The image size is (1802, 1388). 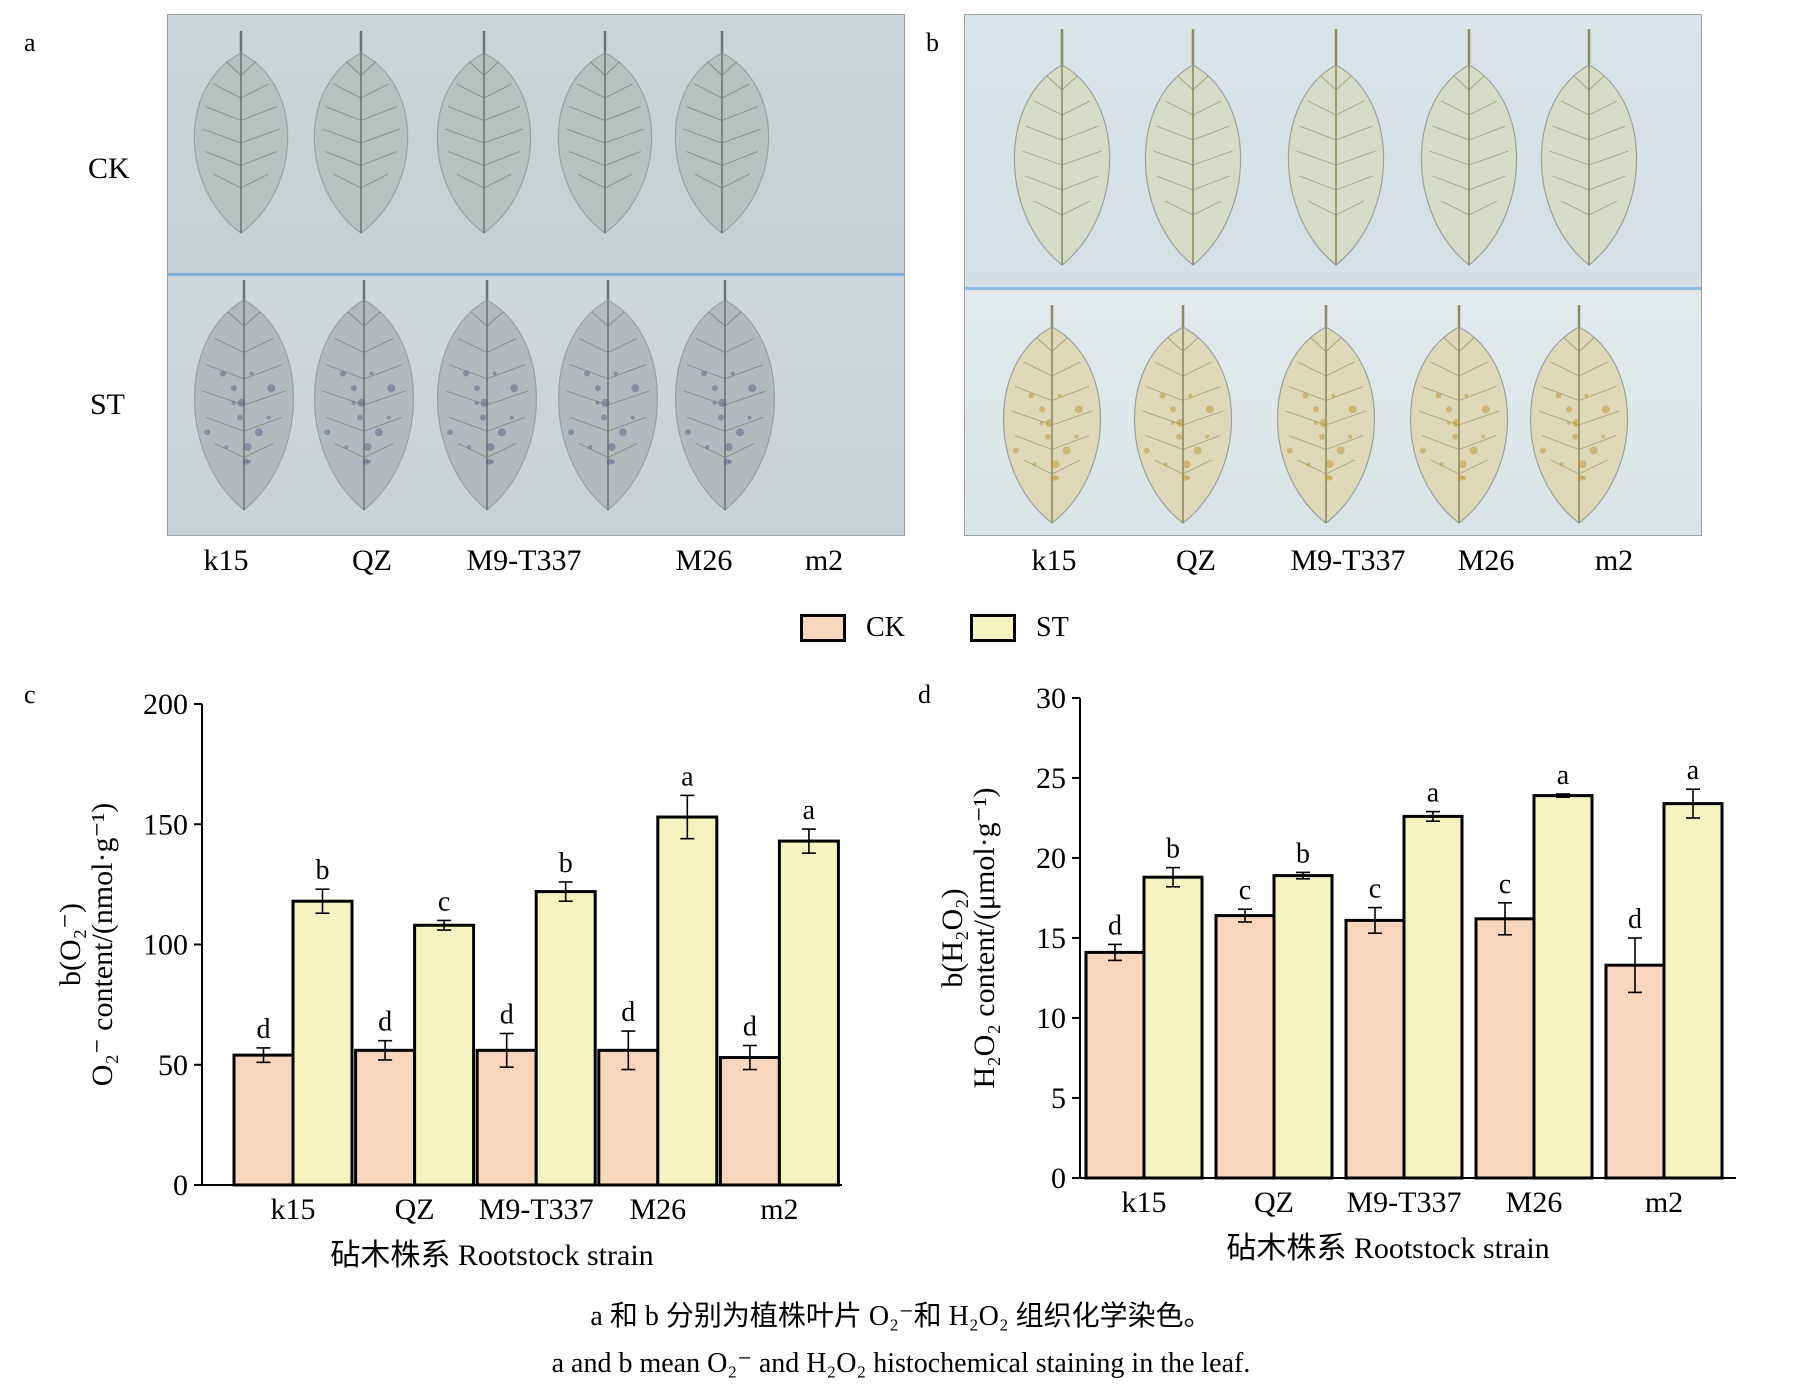 I want to click on y-axis-title-symbol: b(O₂⁻), so click(x=70, y=944).